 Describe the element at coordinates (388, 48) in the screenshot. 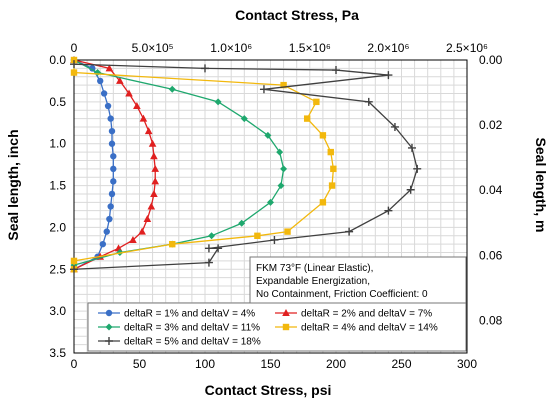

I see `x2-tick-label: 2.0×10⁶` at that location.